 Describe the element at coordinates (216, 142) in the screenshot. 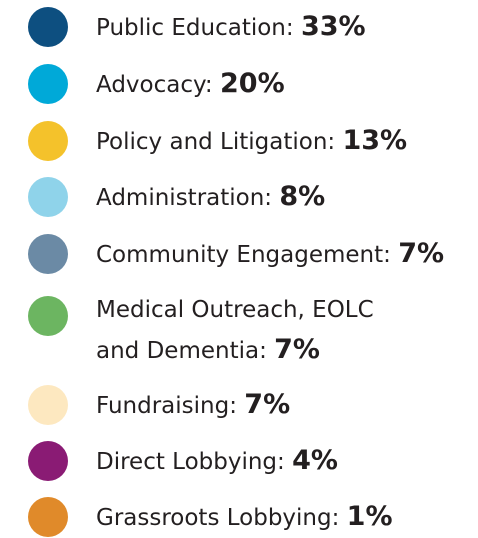

I see `legend-label: Policy and Litigation:` at that location.